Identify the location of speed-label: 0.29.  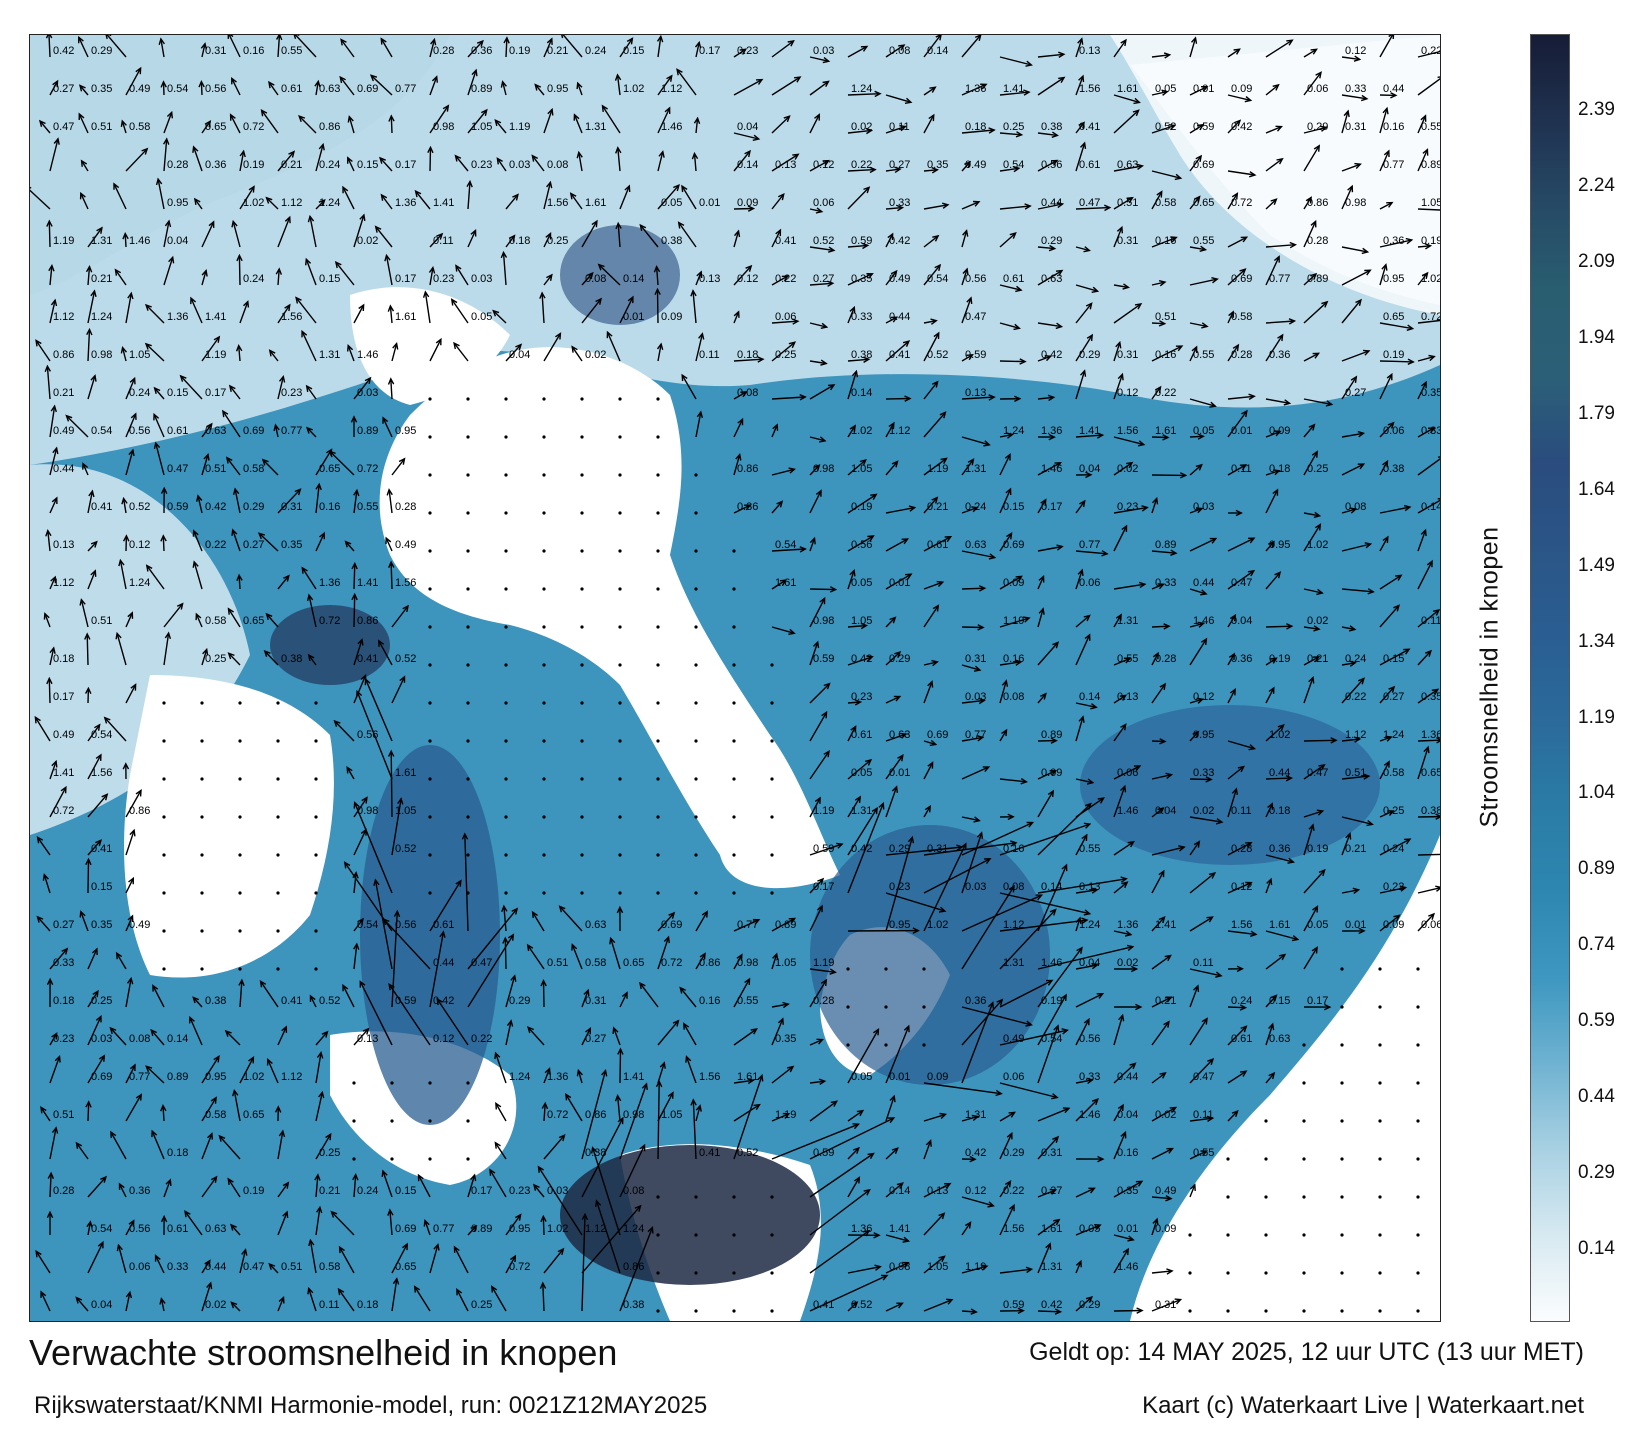
(1089, 1305).